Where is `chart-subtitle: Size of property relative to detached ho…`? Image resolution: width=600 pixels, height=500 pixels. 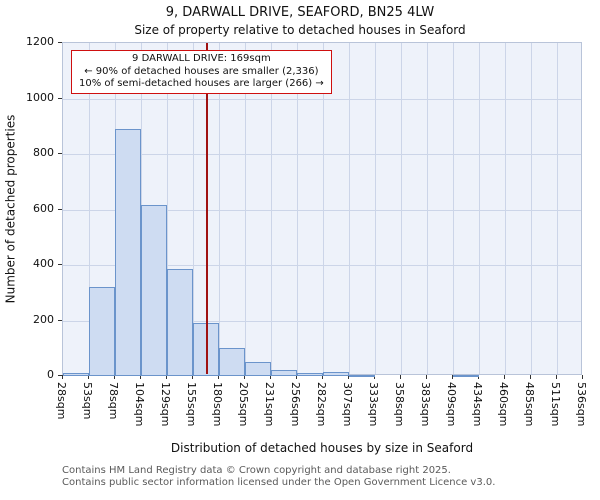
chart-subtitle: Size of property relative to detached ho… is located at coordinates (300, 30).